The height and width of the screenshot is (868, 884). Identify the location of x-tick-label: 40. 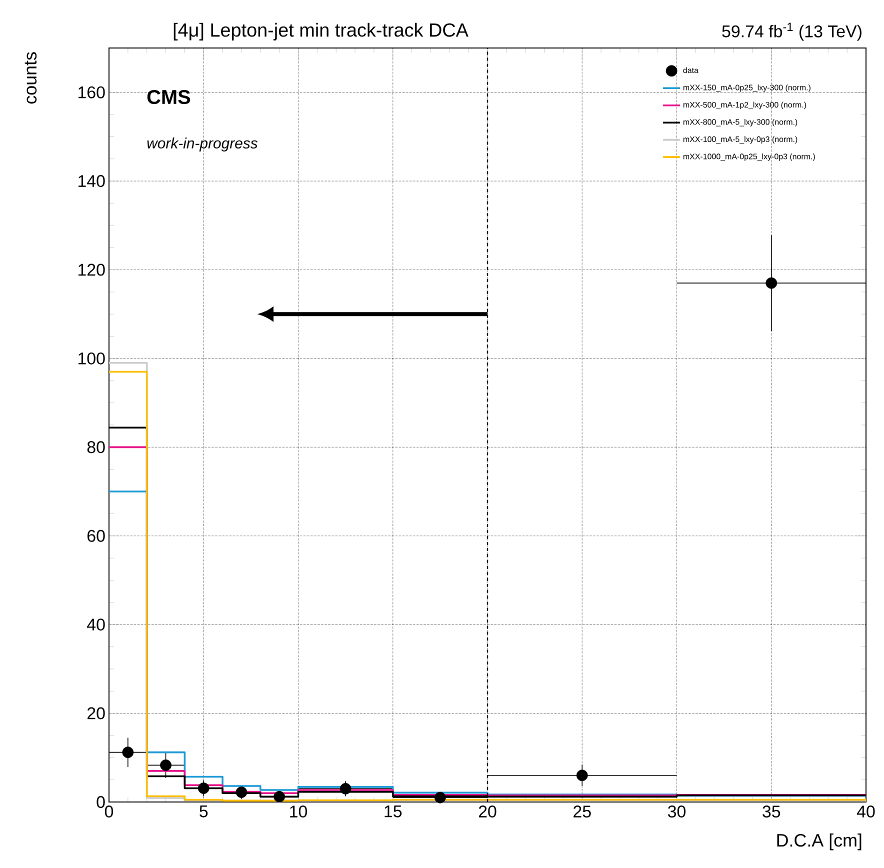
(865, 812).